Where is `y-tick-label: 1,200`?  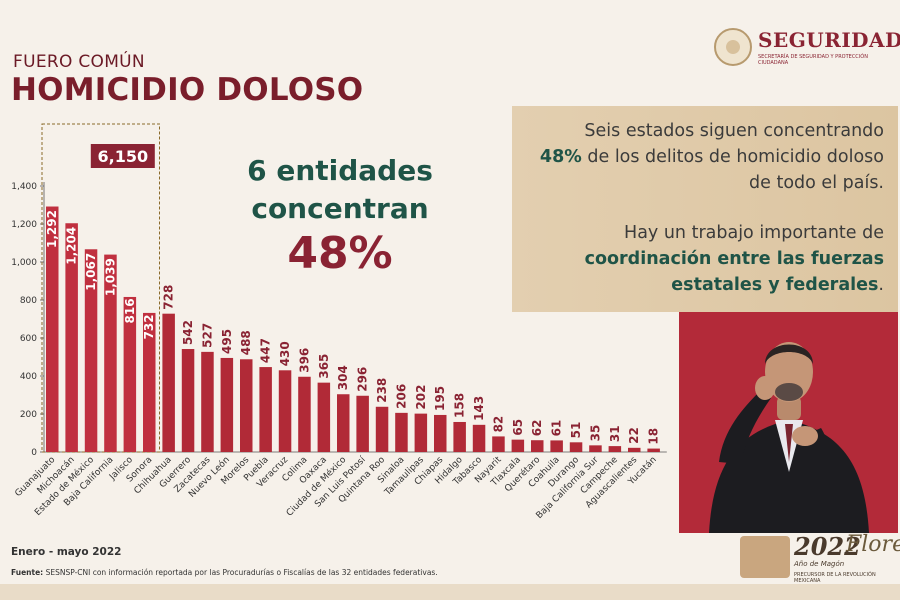 y-tick-label: 1,200 is located at coordinates (24, 225).